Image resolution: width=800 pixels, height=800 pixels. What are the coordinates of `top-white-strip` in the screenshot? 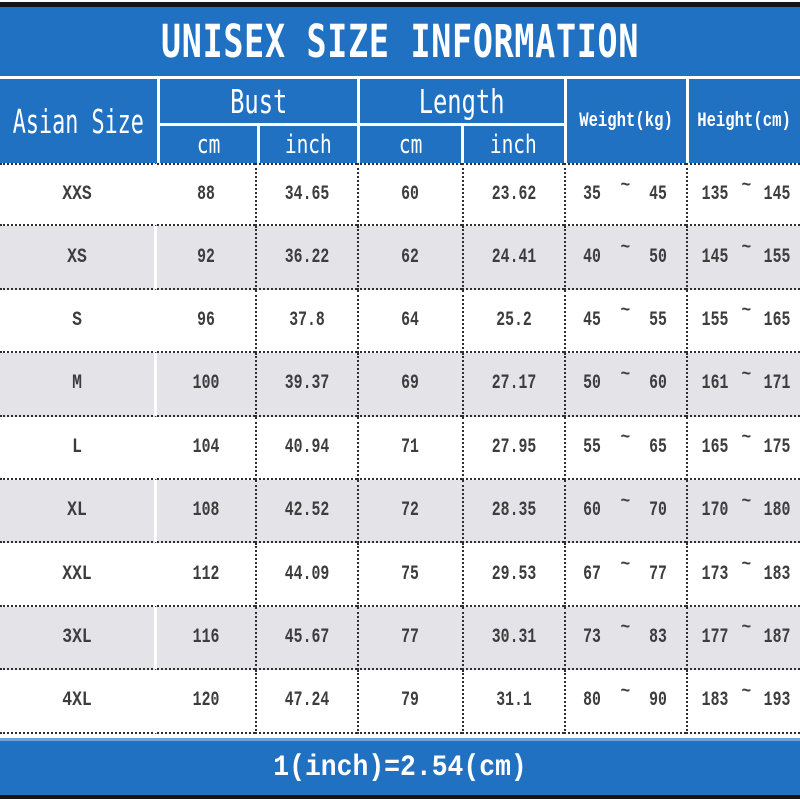 It's located at (400, 1).